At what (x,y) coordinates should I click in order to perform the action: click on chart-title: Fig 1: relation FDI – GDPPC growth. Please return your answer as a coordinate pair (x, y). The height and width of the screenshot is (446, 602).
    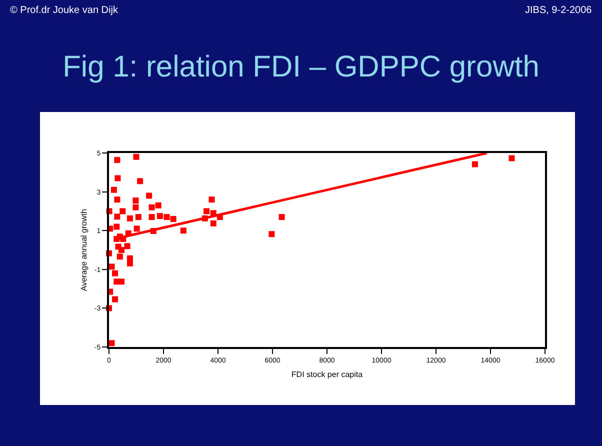
    Looking at the image, I should click on (301, 67).